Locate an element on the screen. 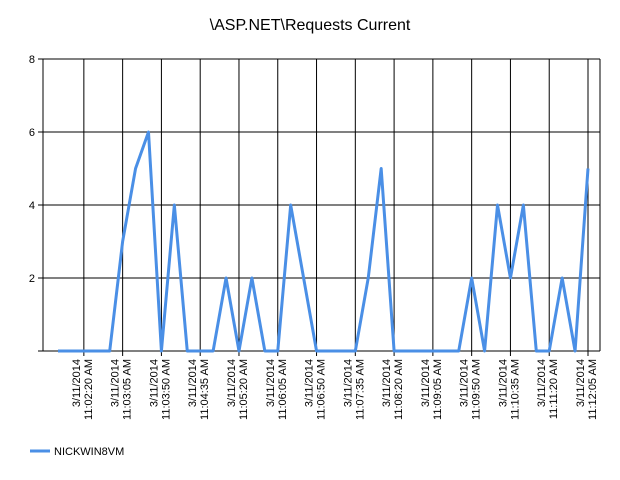 The height and width of the screenshot is (480, 620). x-tick-time: 11:09:50 AM is located at coordinates (477, 389).